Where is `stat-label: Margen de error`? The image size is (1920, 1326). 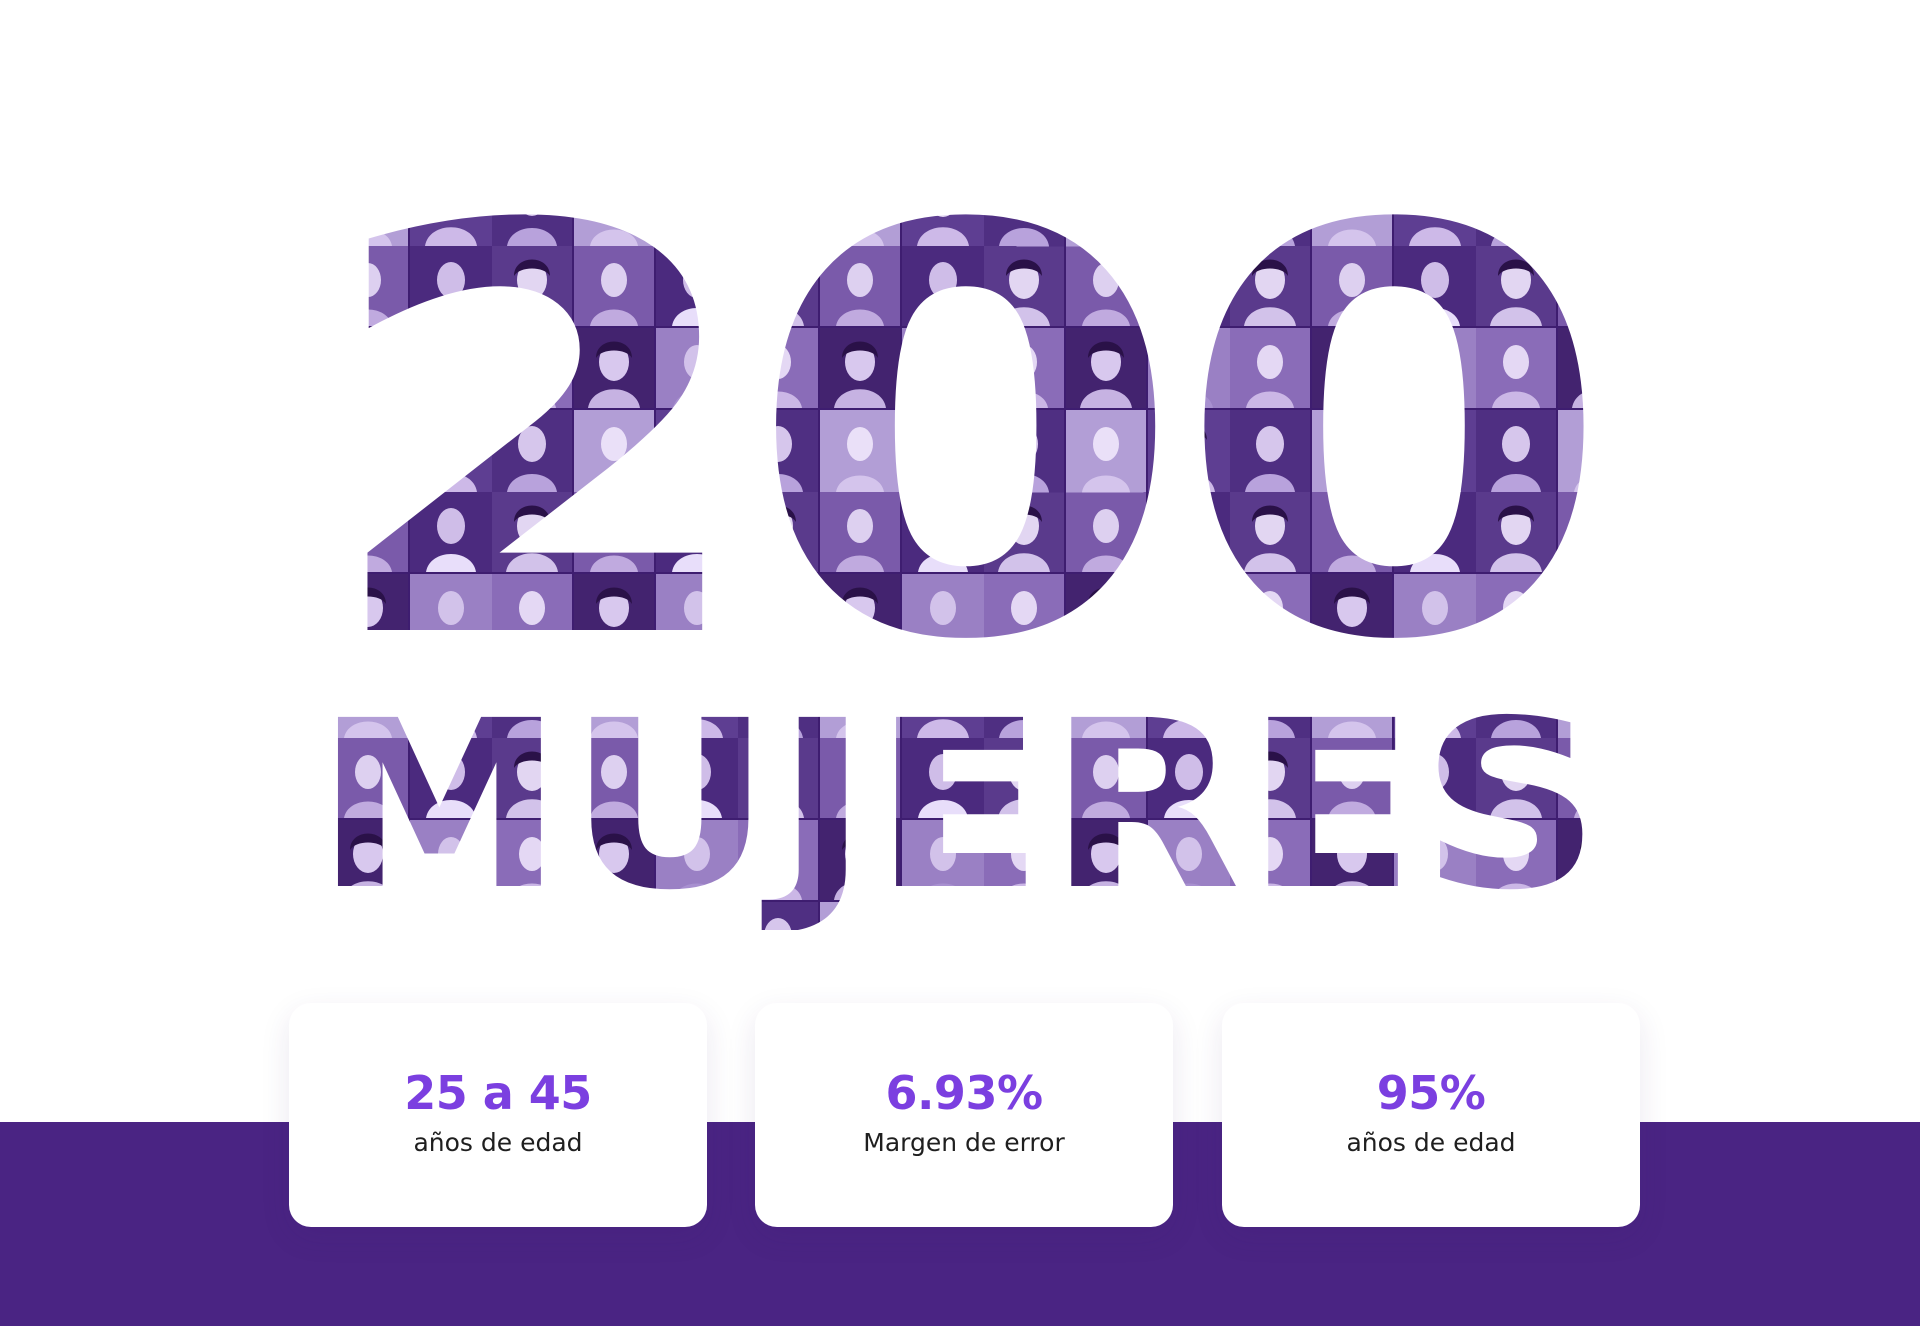 stat-label: Margen de error is located at coordinates (964, 1142).